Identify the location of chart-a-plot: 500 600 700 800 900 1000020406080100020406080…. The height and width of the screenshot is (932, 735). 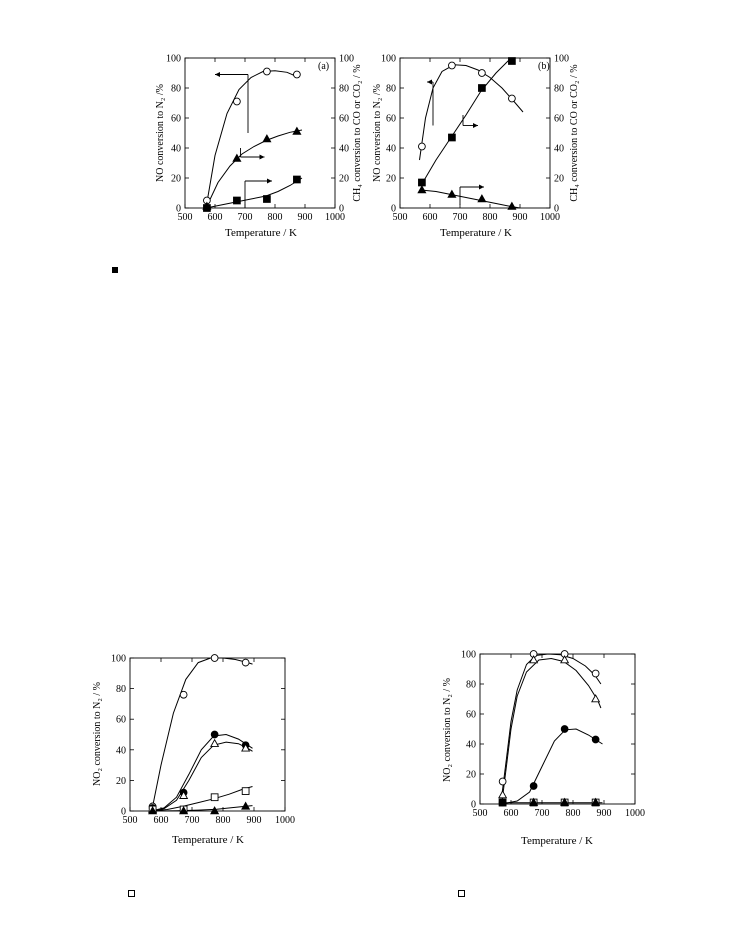
(260, 139).